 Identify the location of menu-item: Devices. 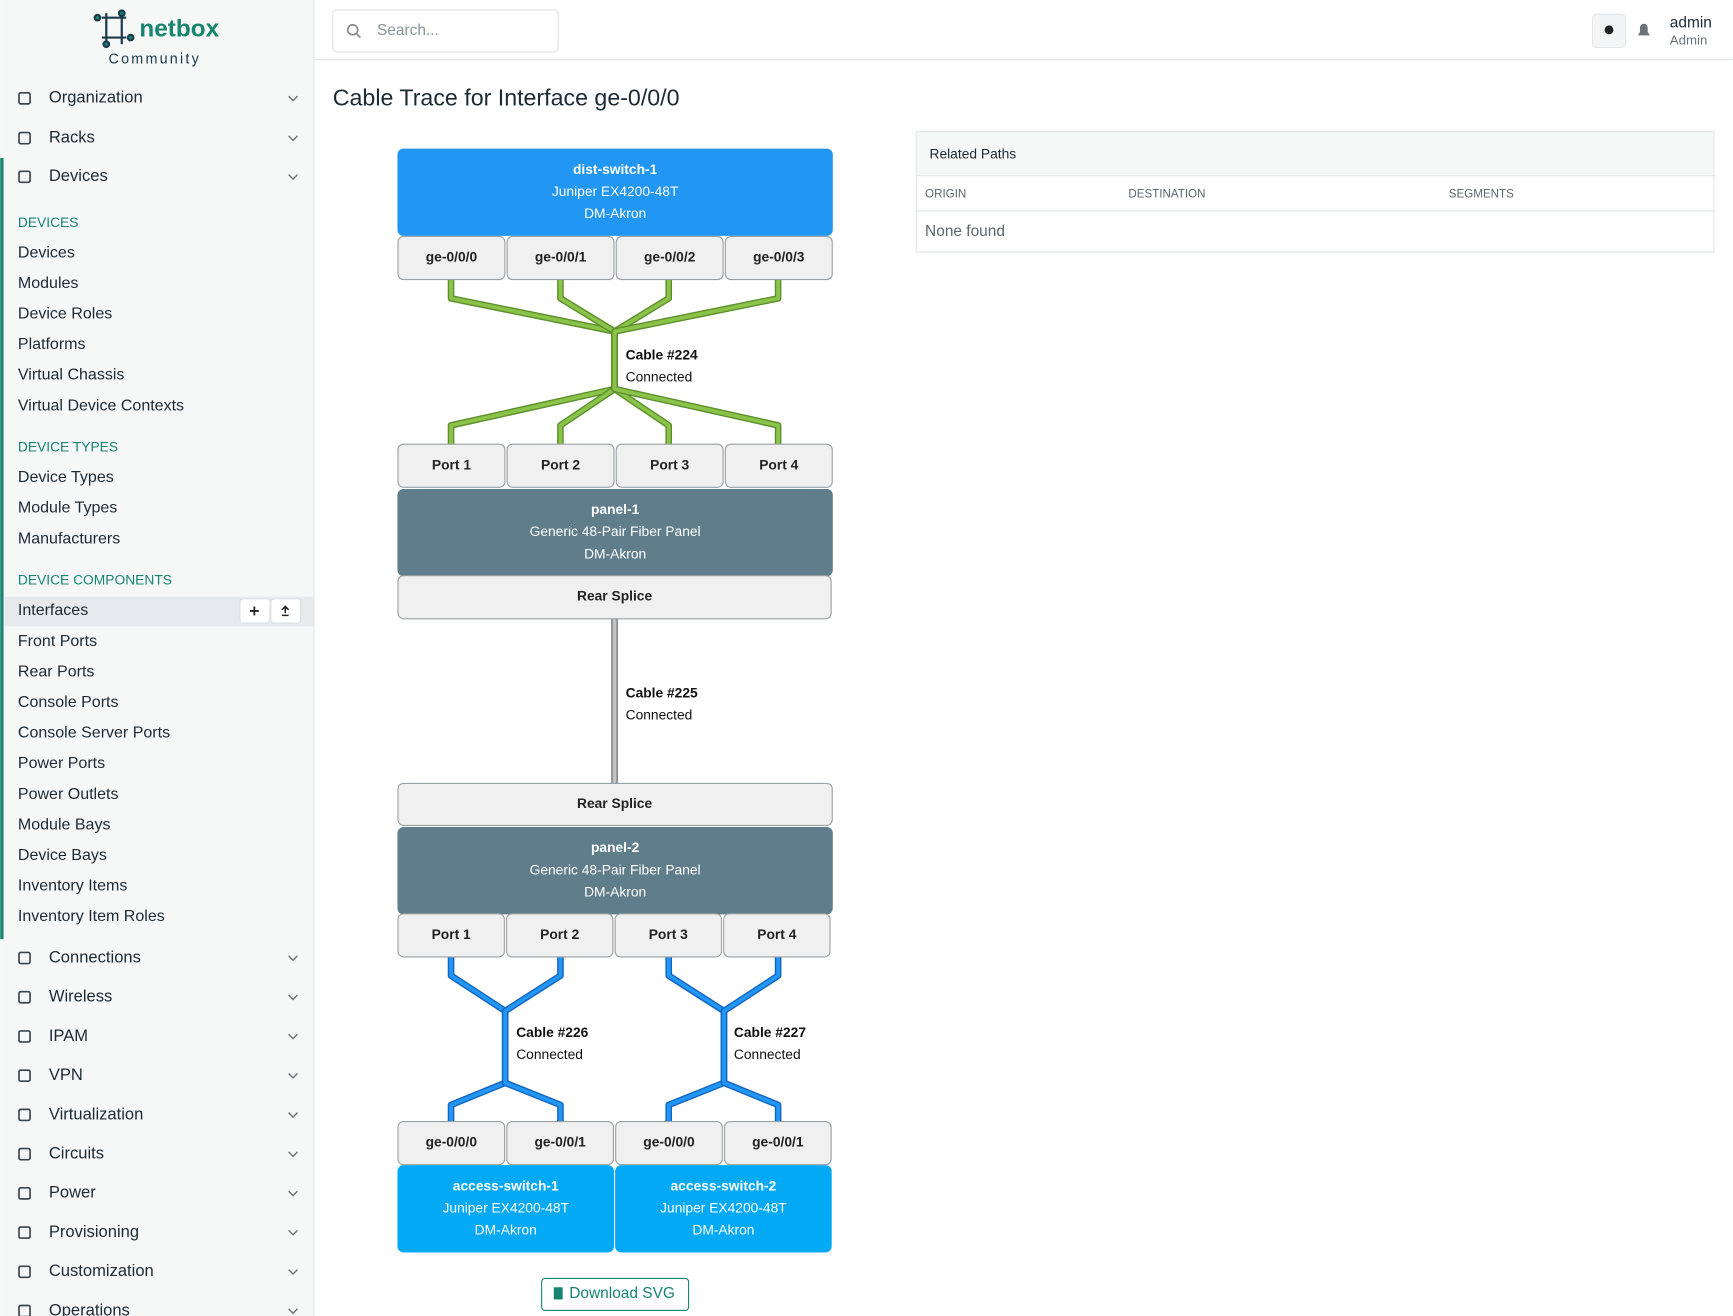
(78, 175).